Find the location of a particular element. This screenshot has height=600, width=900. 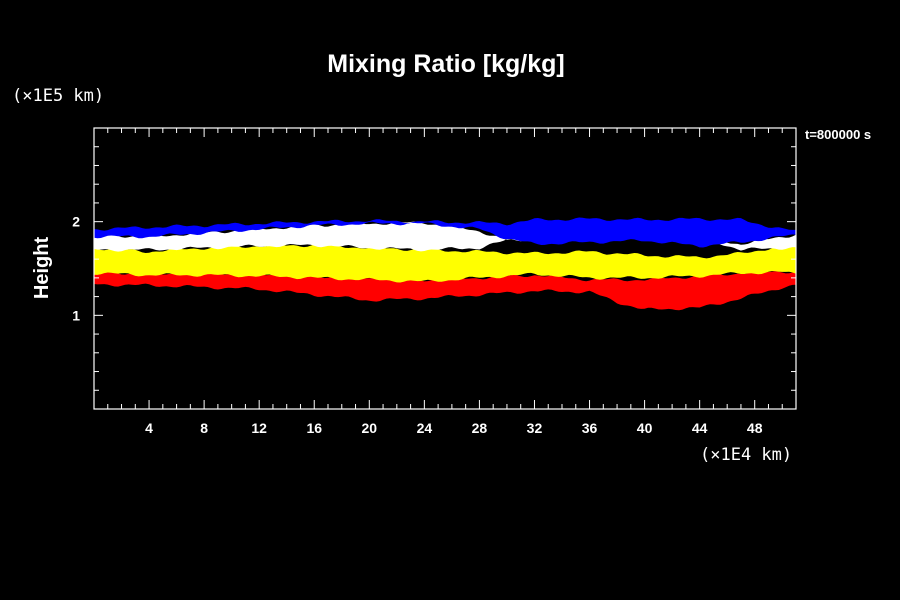

x-tick-label: 20 is located at coordinates (370, 428).